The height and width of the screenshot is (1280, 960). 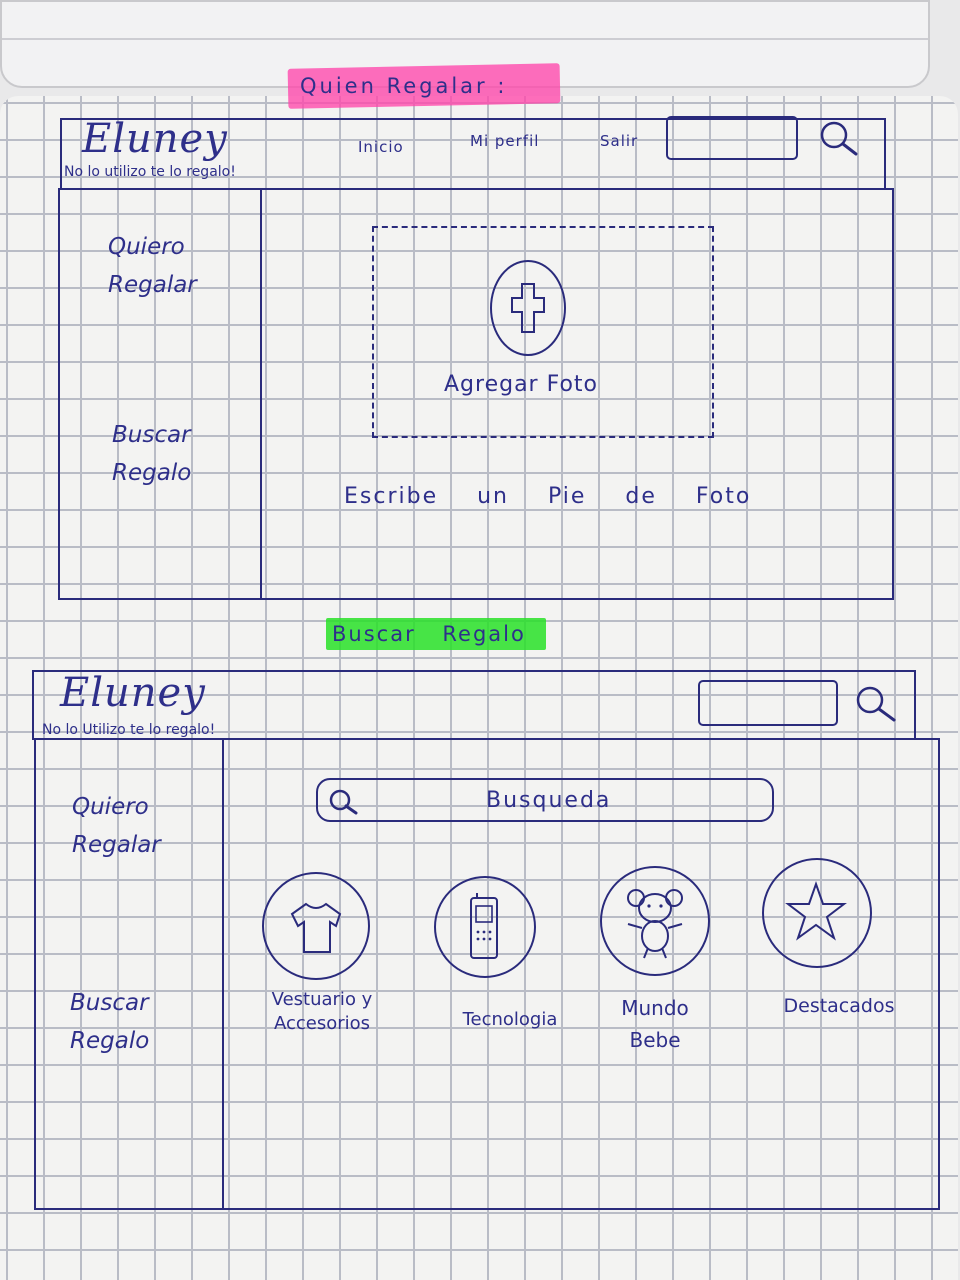 I want to click on star-icon, so click(x=816, y=910).